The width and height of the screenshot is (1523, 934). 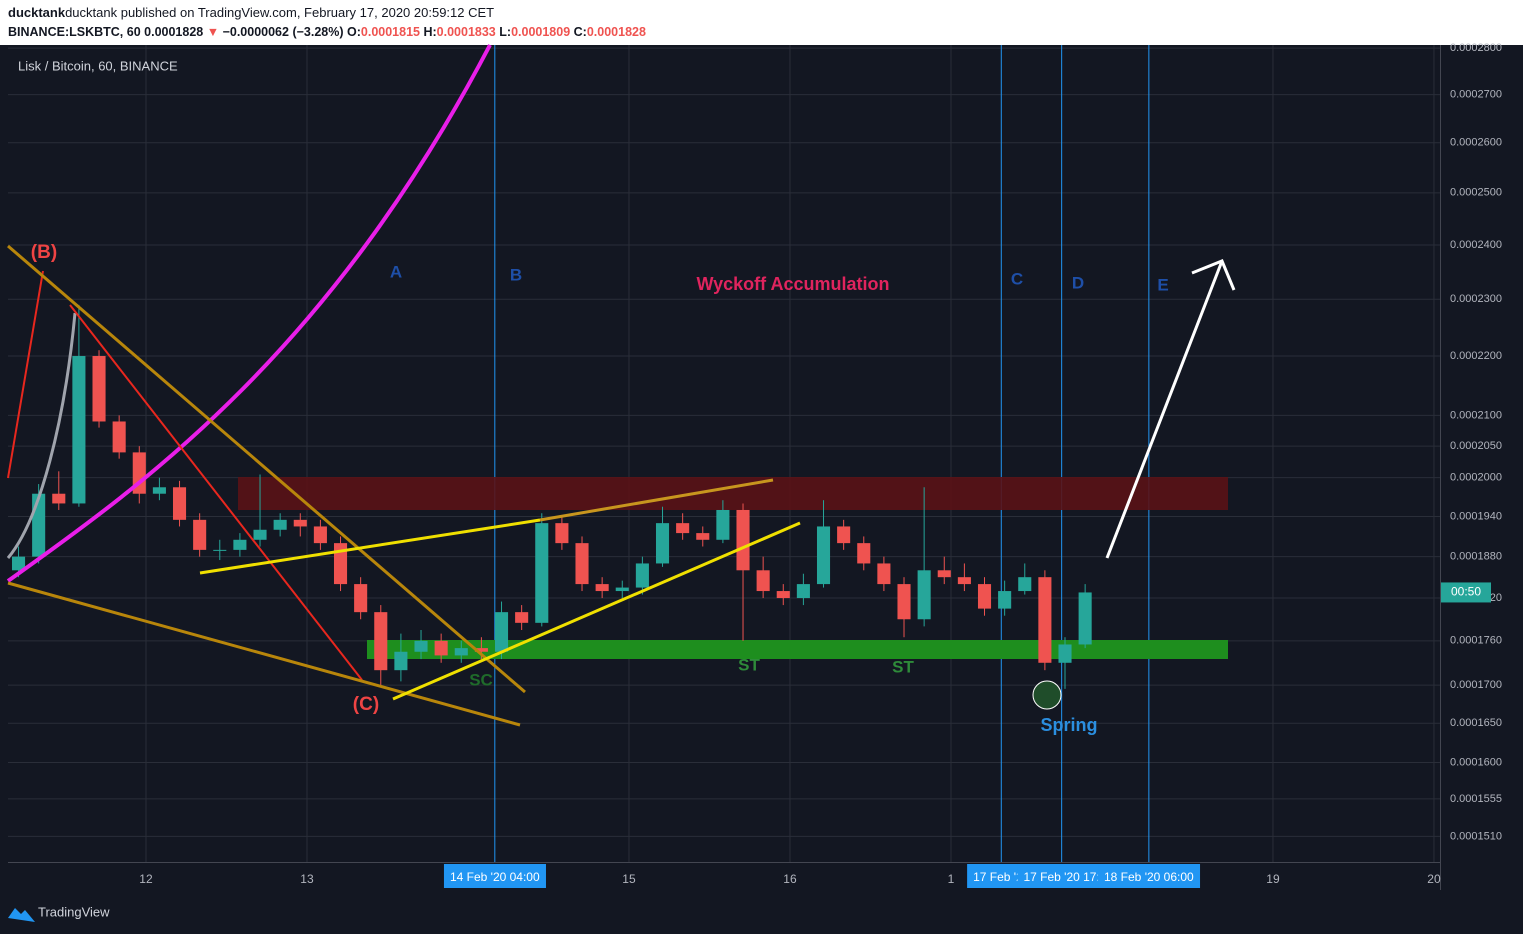 I want to click on channel-bottom, so click(x=596, y=611).